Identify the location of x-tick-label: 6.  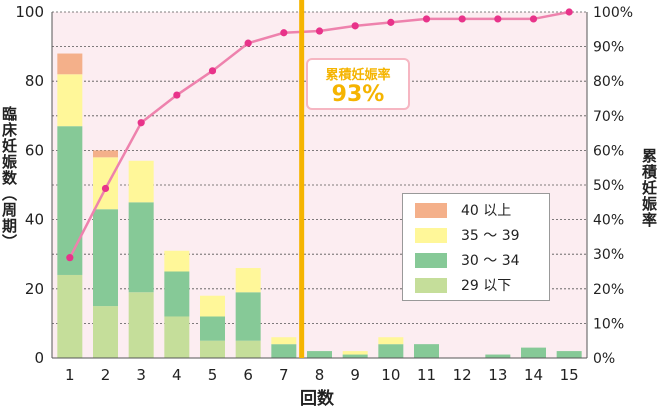
(248, 375).